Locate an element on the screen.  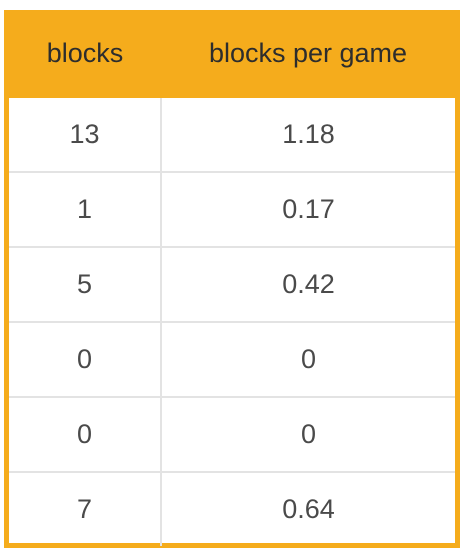
cell-blocks: 13 is located at coordinates (85, 135).